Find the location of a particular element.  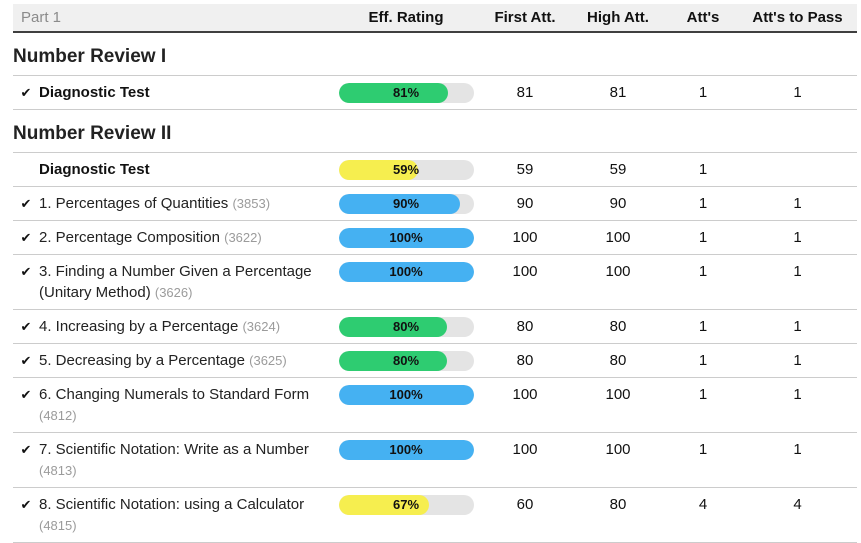

lesson-title-text: 4. Increasing by a Percentage is located at coordinates (139, 326).